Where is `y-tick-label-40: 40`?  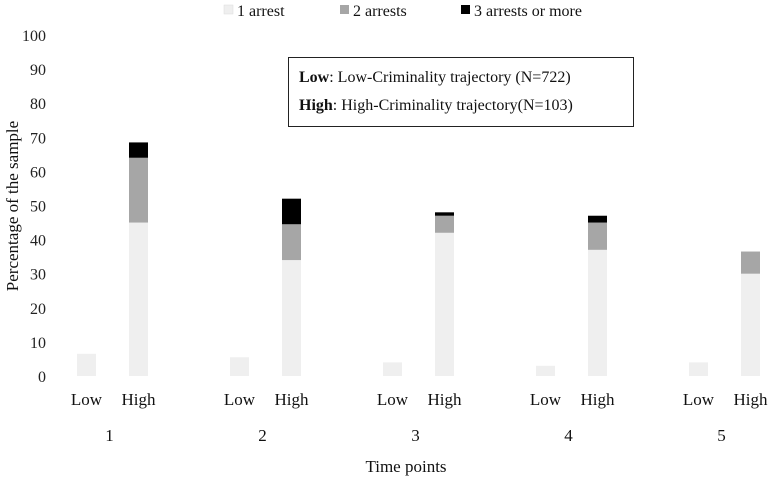 y-tick-label-40: 40 is located at coordinates (38, 241).